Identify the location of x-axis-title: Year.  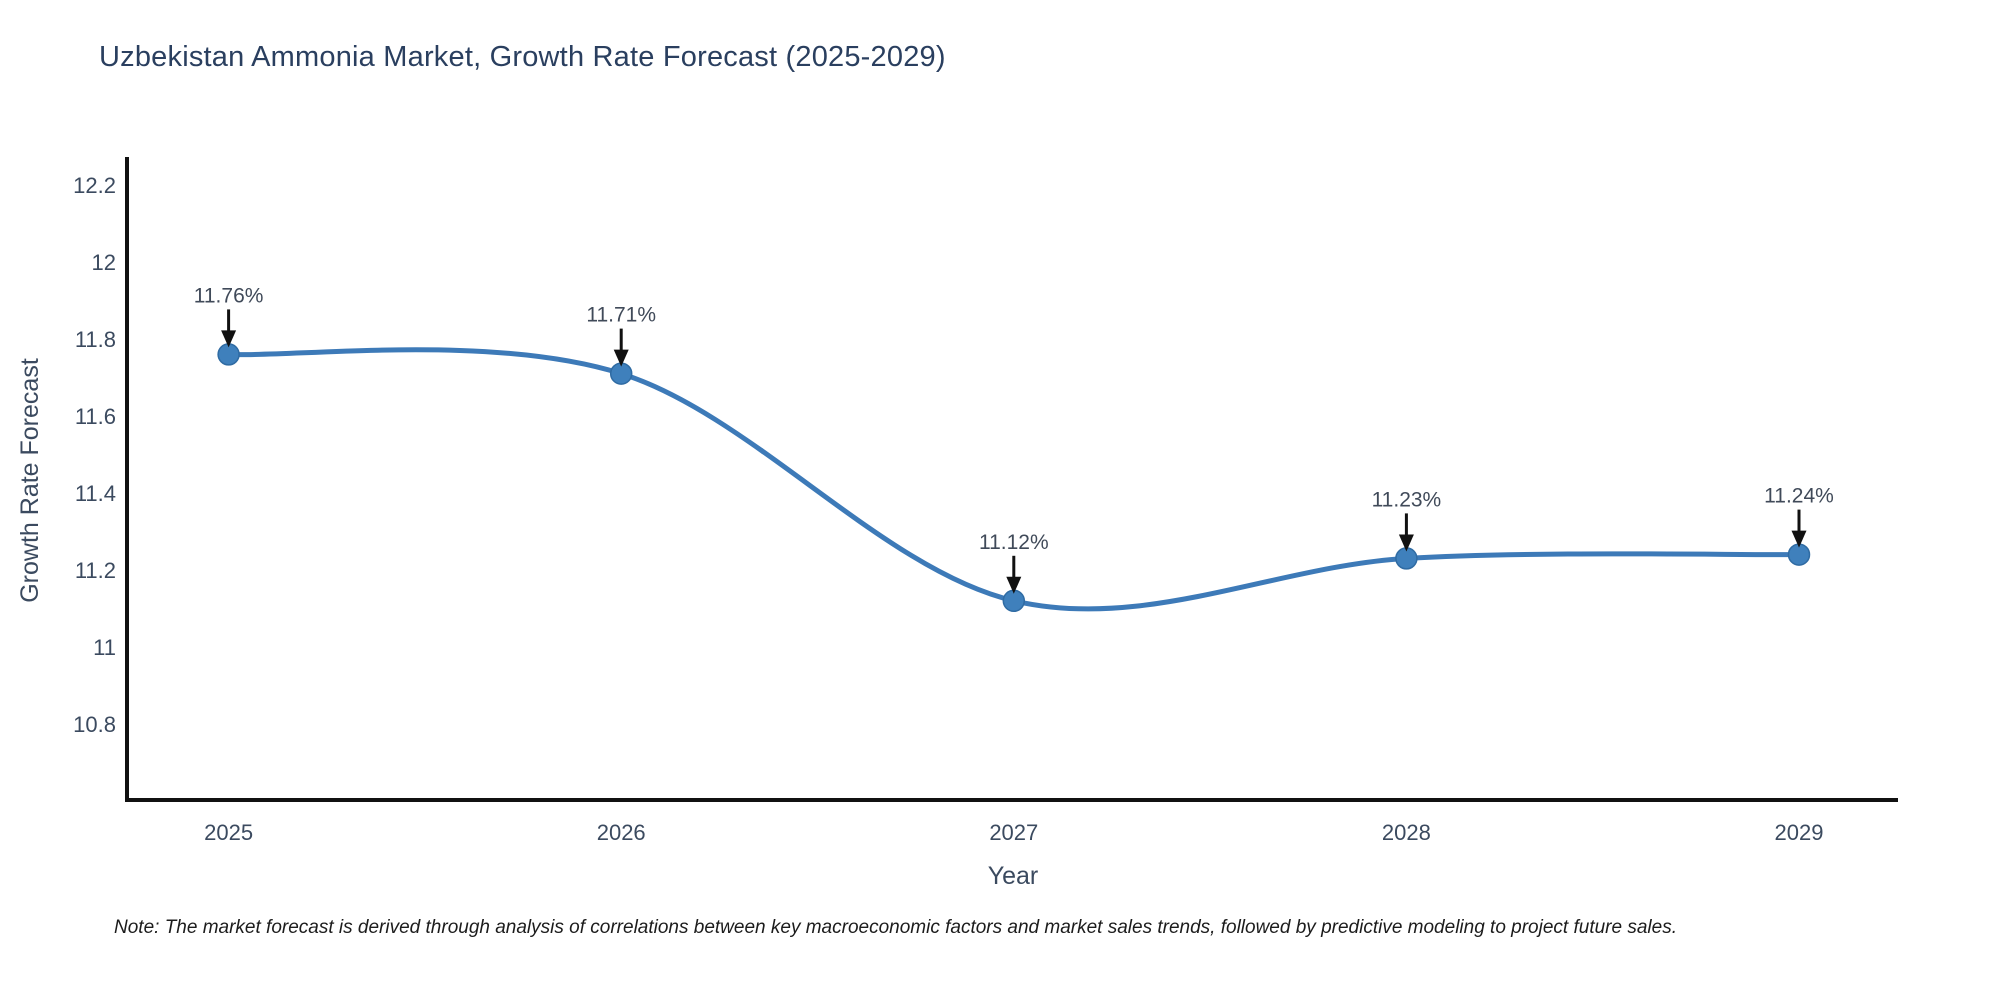
(1013, 876).